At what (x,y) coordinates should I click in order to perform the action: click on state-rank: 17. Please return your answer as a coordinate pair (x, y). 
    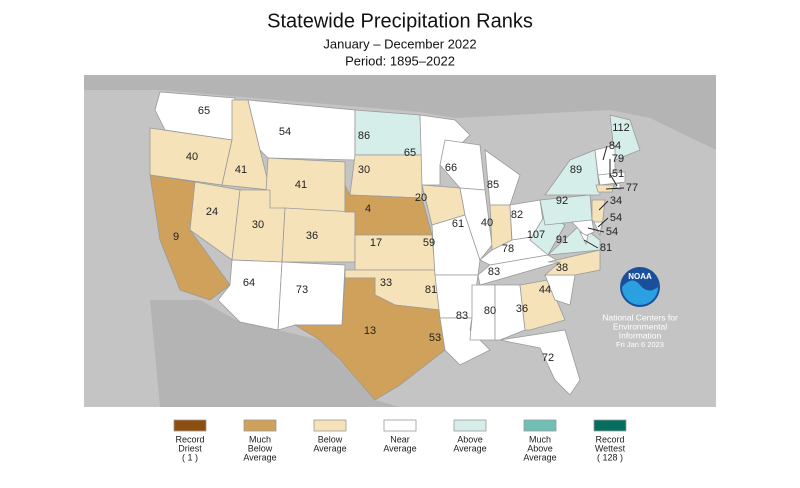
    Looking at the image, I should click on (376, 243).